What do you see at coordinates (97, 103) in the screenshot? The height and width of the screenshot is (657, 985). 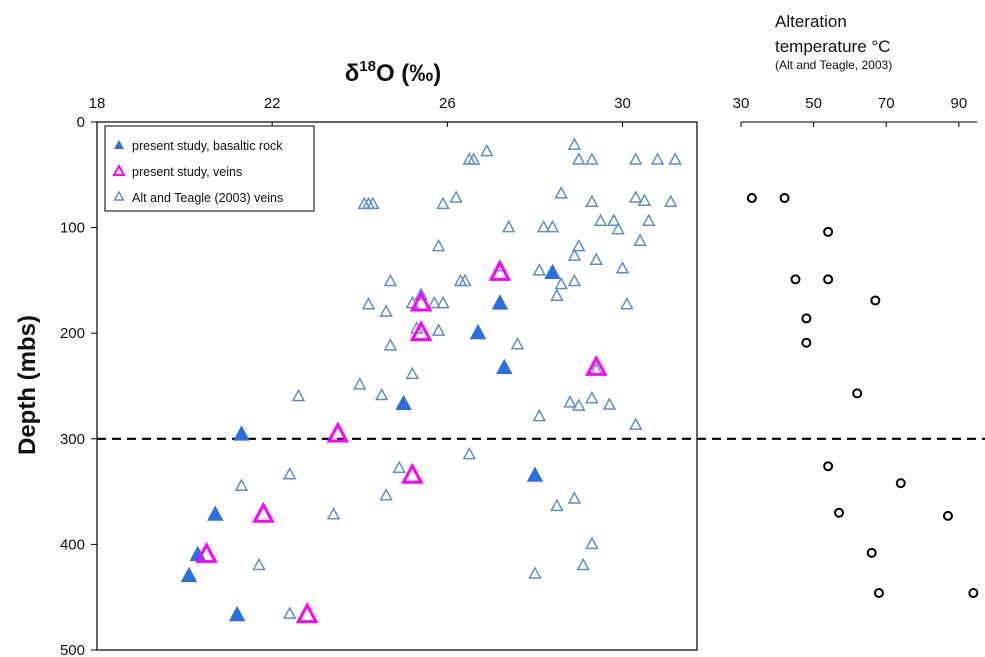 I see `x-tick-label: 18` at bounding box center [97, 103].